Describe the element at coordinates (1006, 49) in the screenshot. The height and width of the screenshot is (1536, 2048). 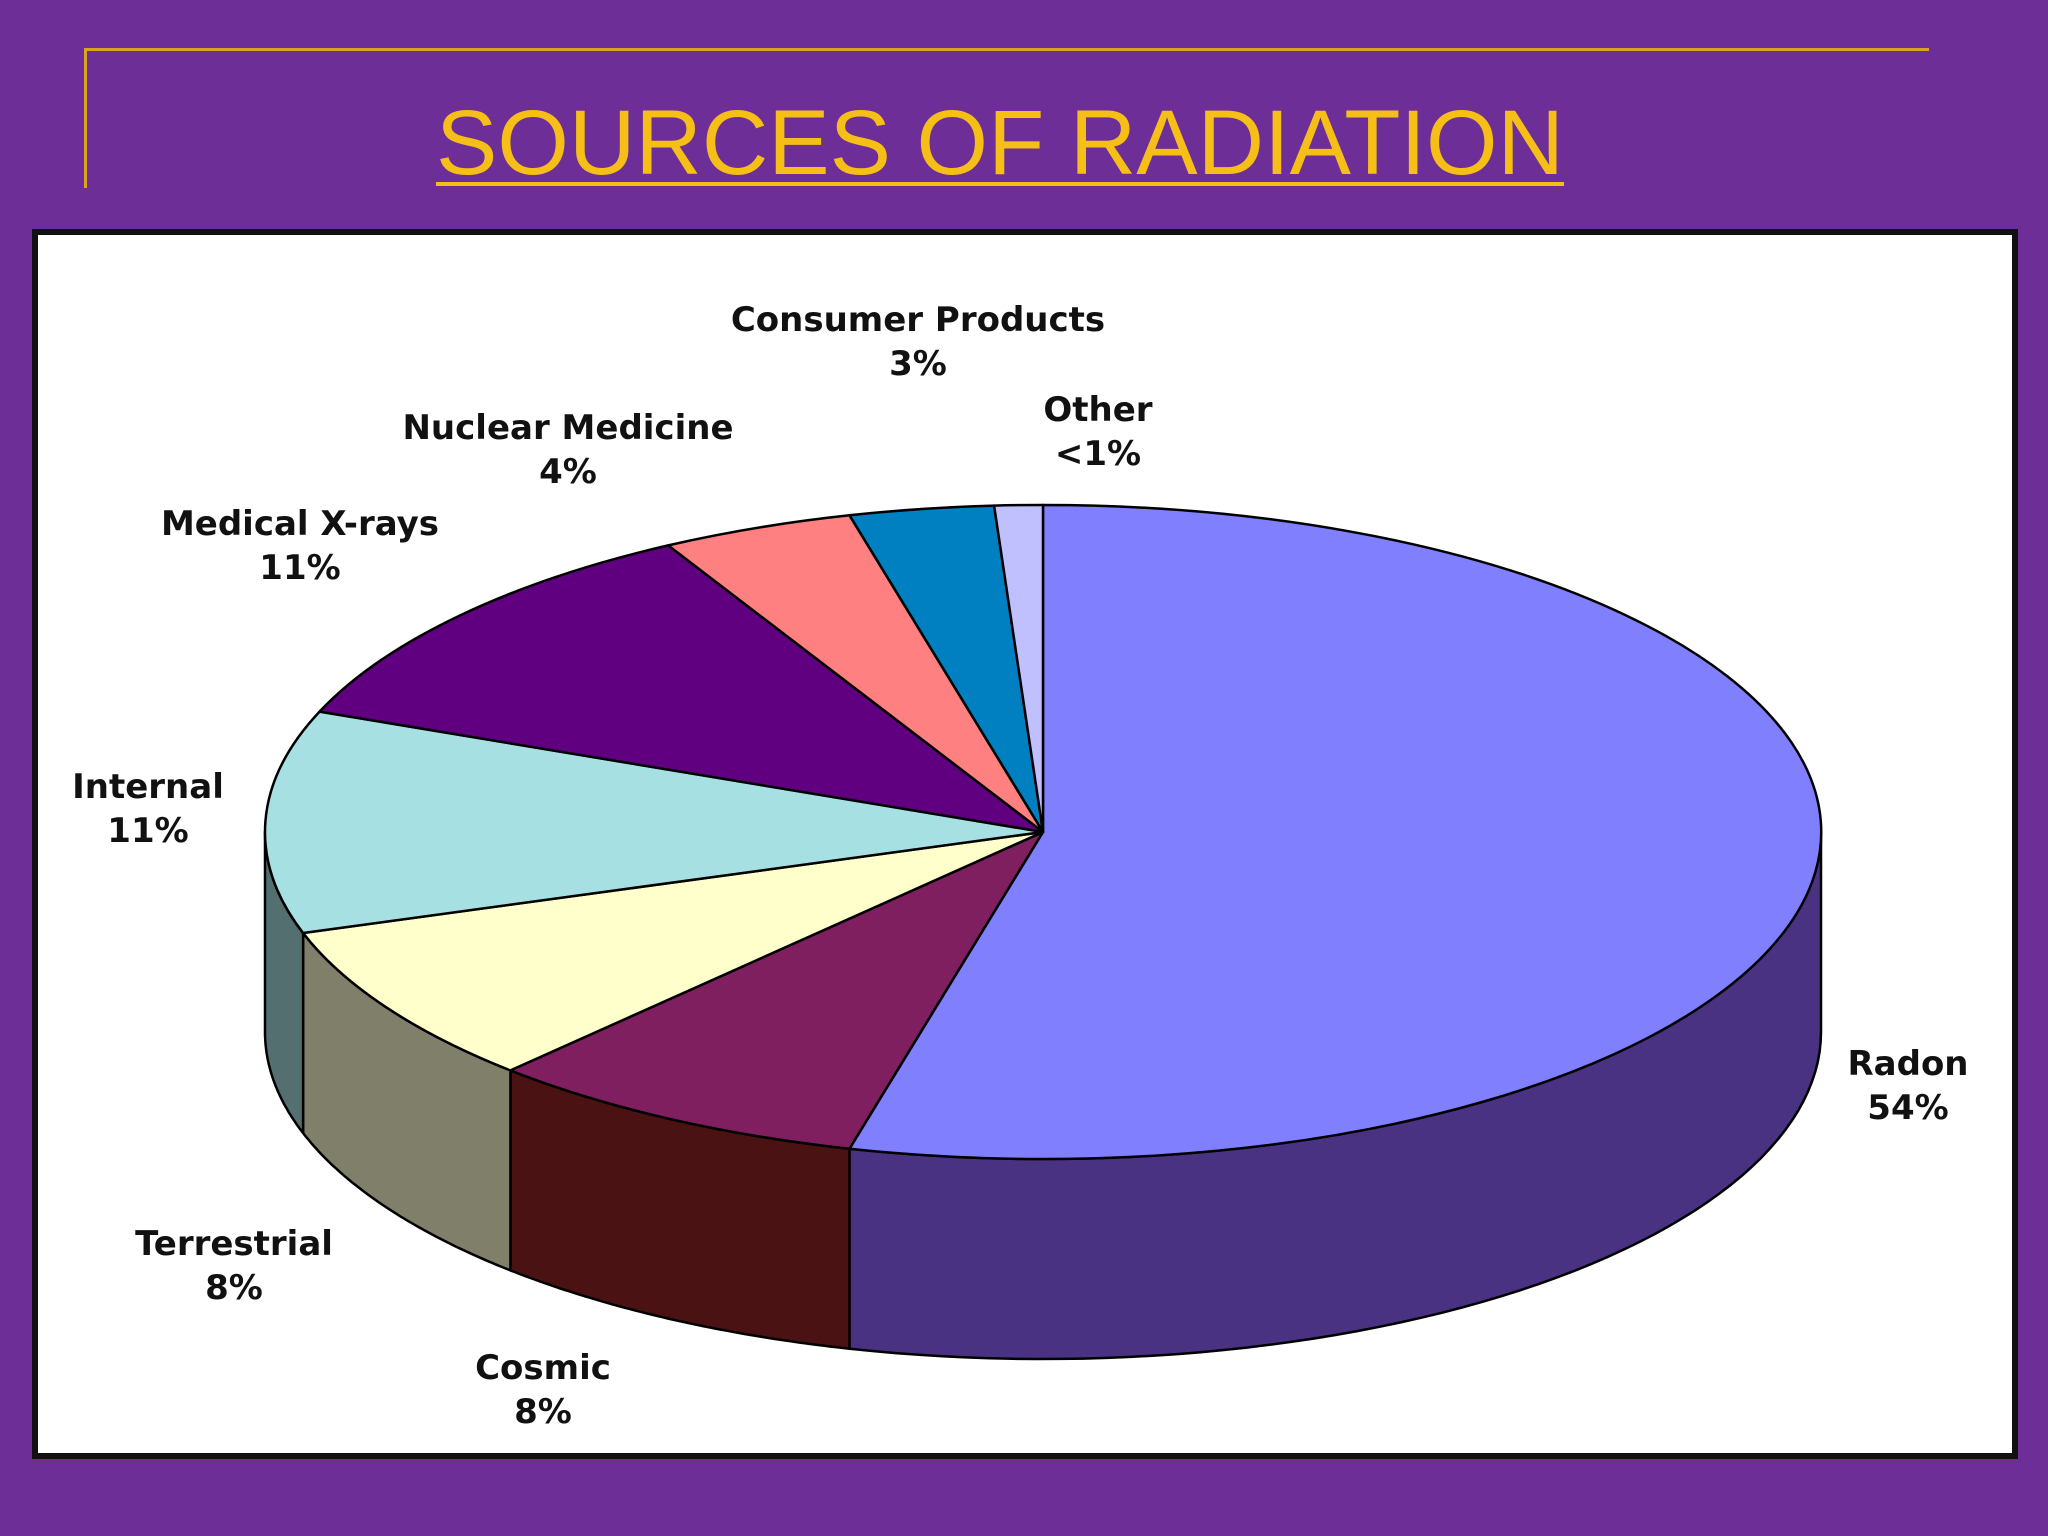
I see `title-frame-top-line` at that location.